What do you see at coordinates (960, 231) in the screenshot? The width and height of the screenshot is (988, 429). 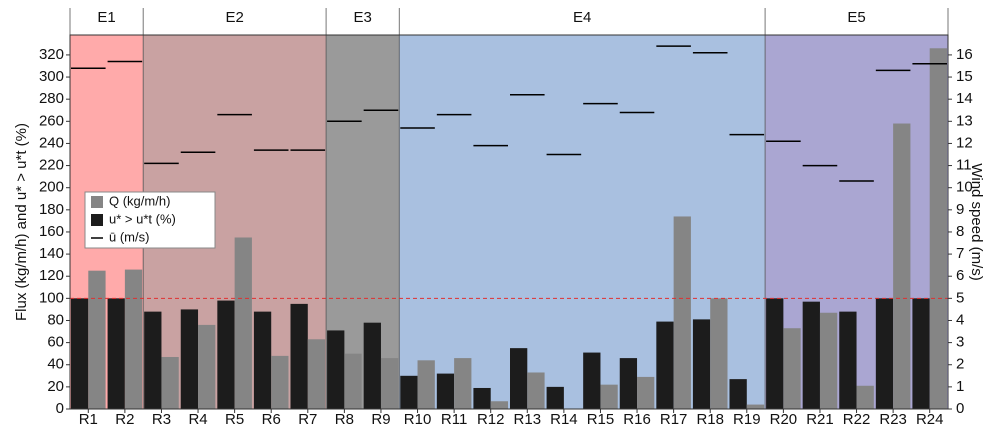 I see `y2-tick-label: 8` at bounding box center [960, 231].